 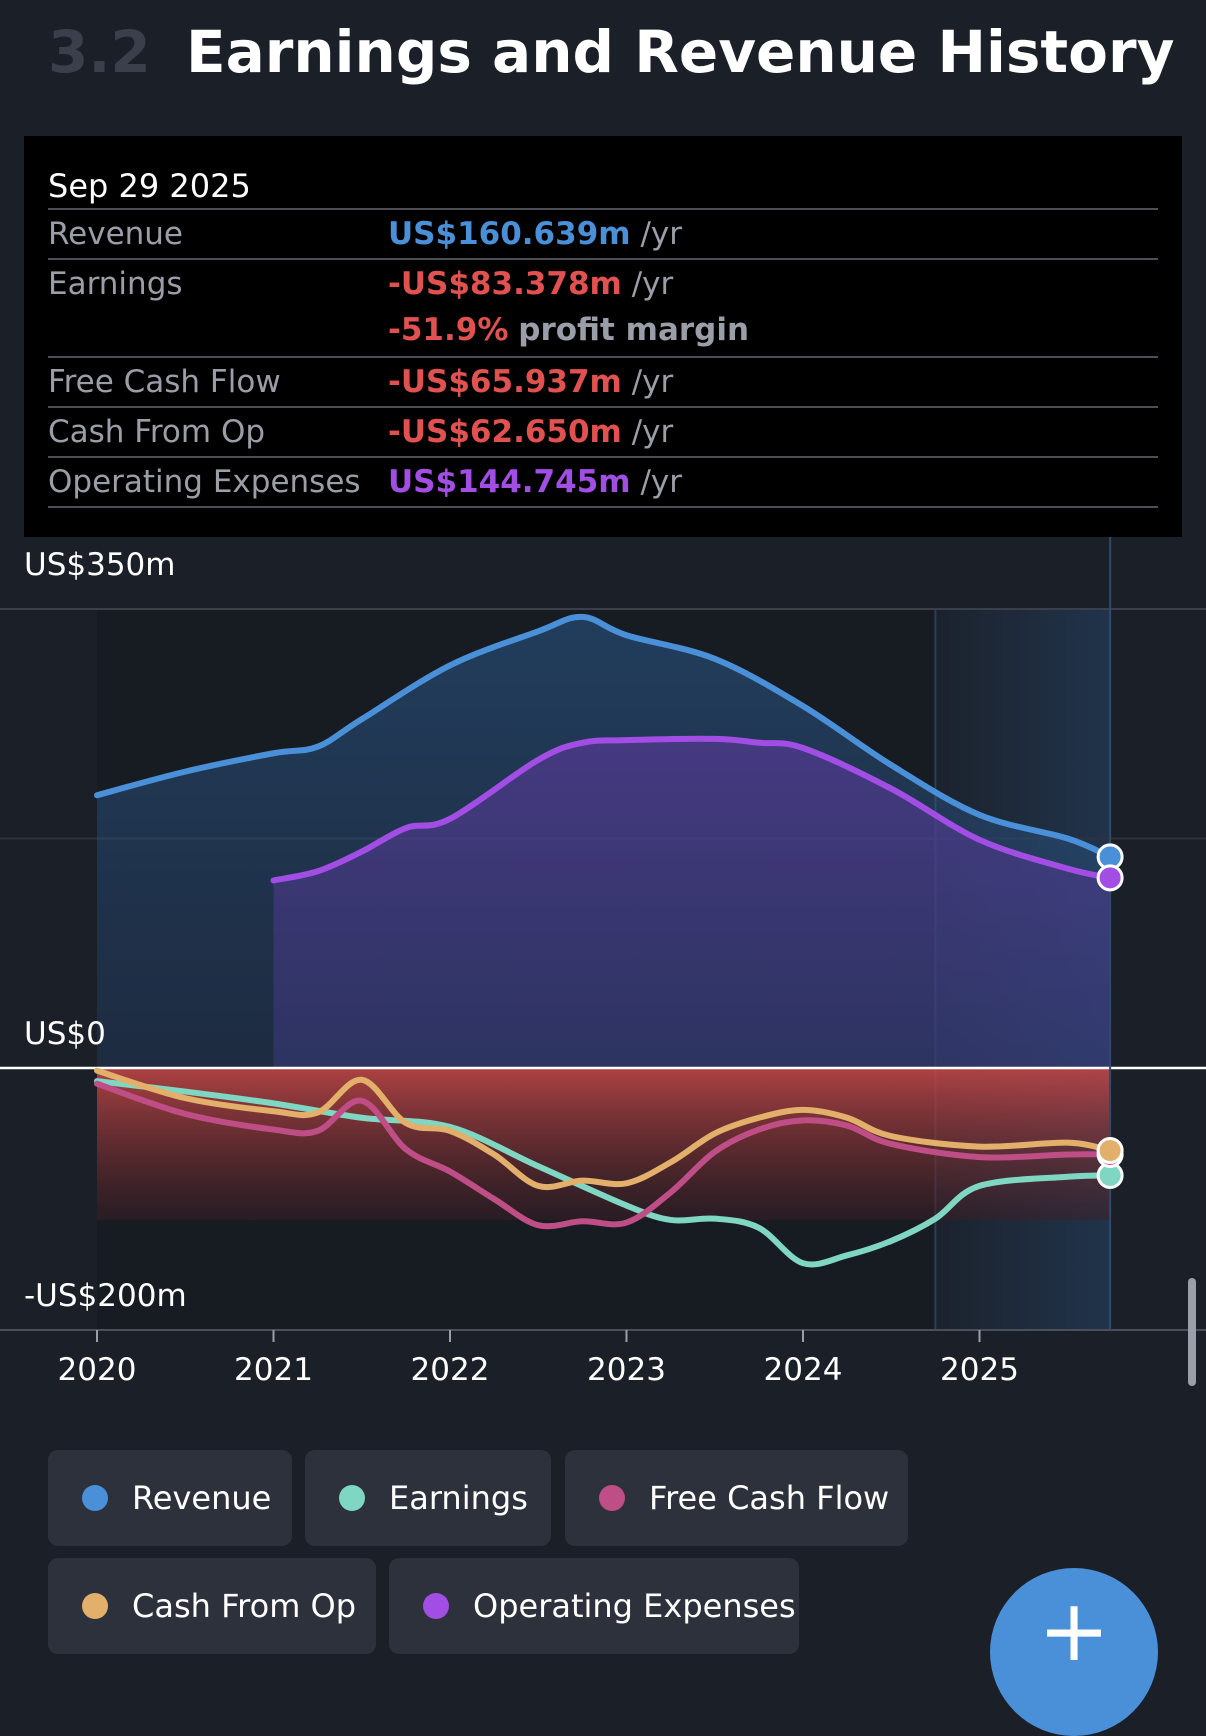 What do you see at coordinates (509, 482) in the screenshot?
I see `tooltip-value: US$144.745m` at bounding box center [509, 482].